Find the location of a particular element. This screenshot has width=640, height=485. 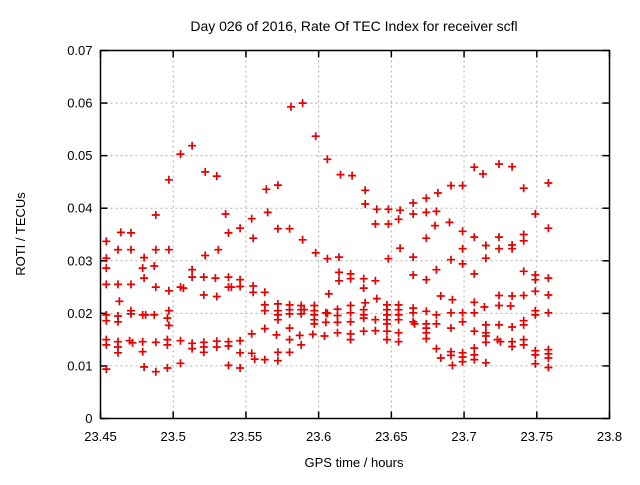

y-tick-label: 0.02 is located at coordinates (79, 313).